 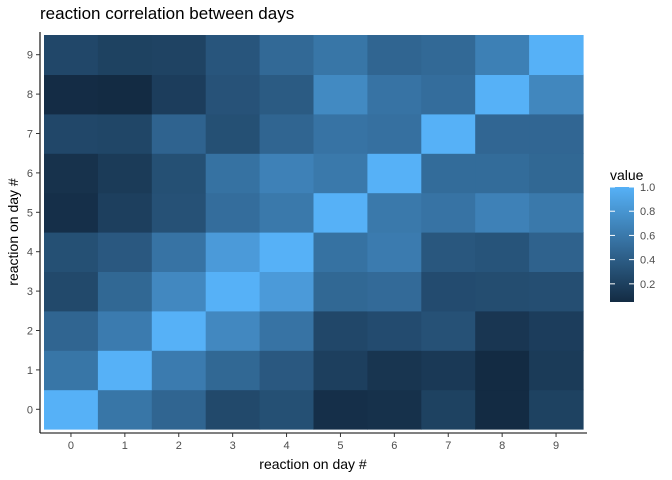 I want to click on y-tick-label: 1, so click(x=30, y=371).